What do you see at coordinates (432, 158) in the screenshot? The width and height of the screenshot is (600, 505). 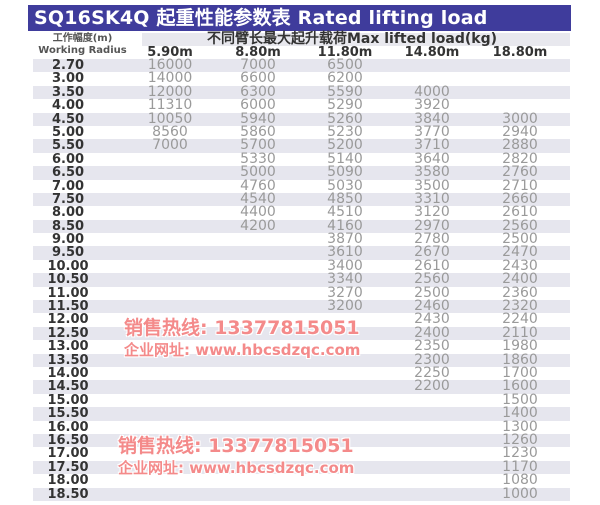 I see `load-cell: 3640` at bounding box center [432, 158].